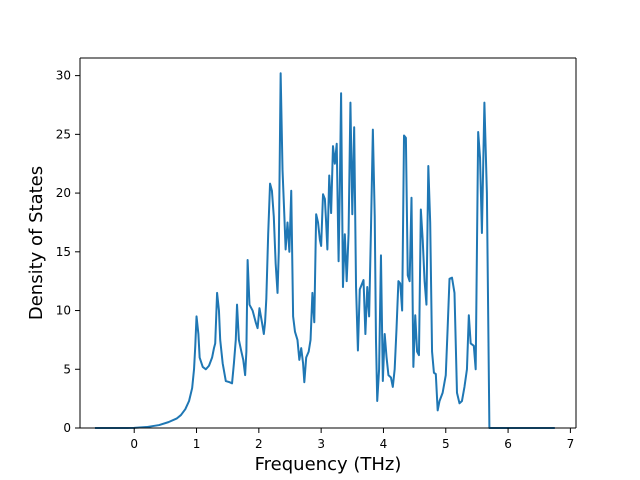  Describe the element at coordinates (321, 444) in the screenshot. I see `x-tick-label: 3` at that location.